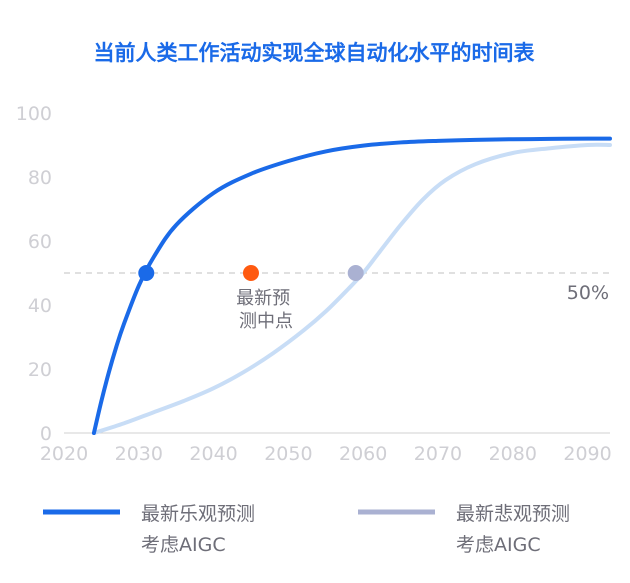 This screenshot has width=630, height=583. I want to click on y-tick-label: 60, so click(40, 242).